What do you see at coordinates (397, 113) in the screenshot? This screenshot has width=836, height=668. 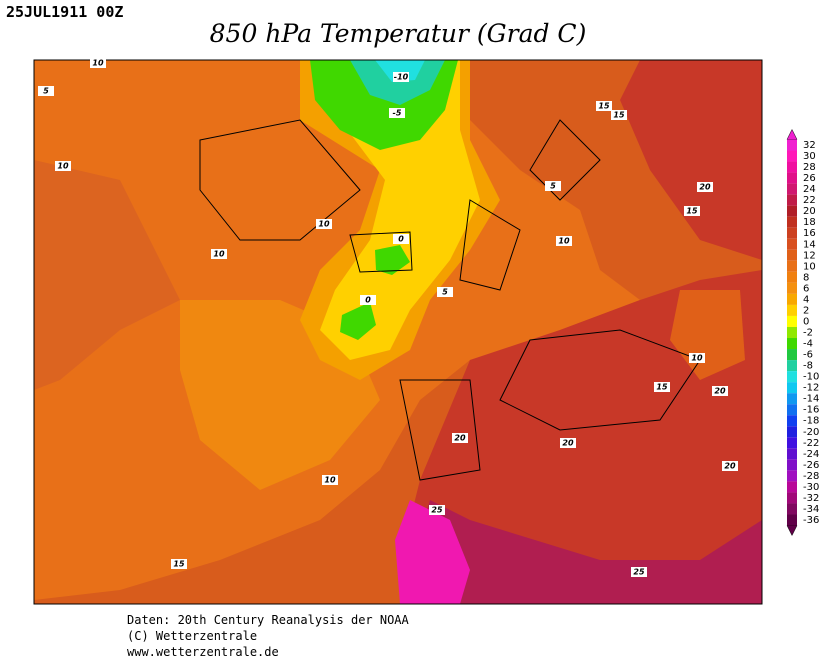 I see `contour-label: -5` at bounding box center [397, 113].